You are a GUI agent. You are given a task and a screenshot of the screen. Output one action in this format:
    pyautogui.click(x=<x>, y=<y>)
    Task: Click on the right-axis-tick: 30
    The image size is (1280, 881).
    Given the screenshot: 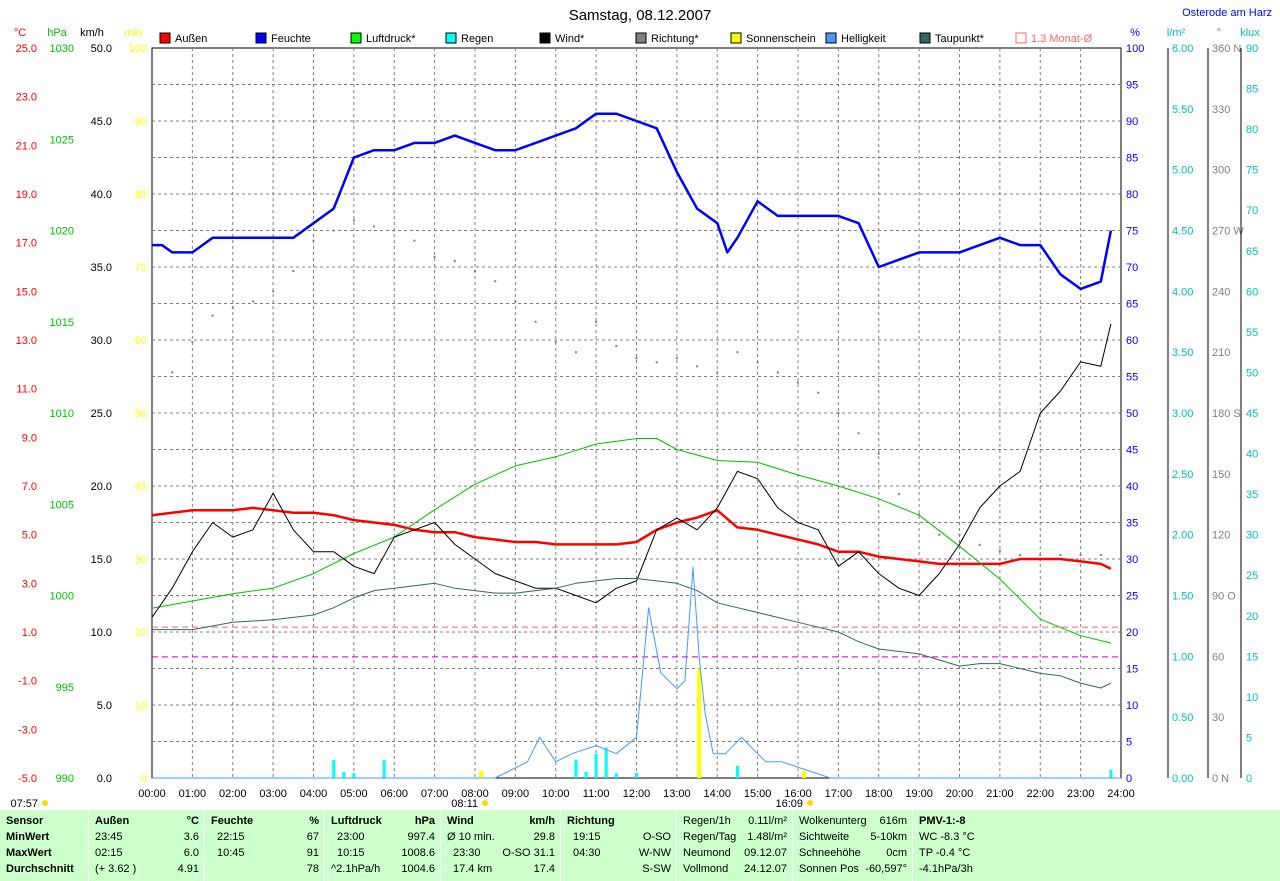 What is the action you would take?
    pyautogui.click(x=1132, y=560)
    